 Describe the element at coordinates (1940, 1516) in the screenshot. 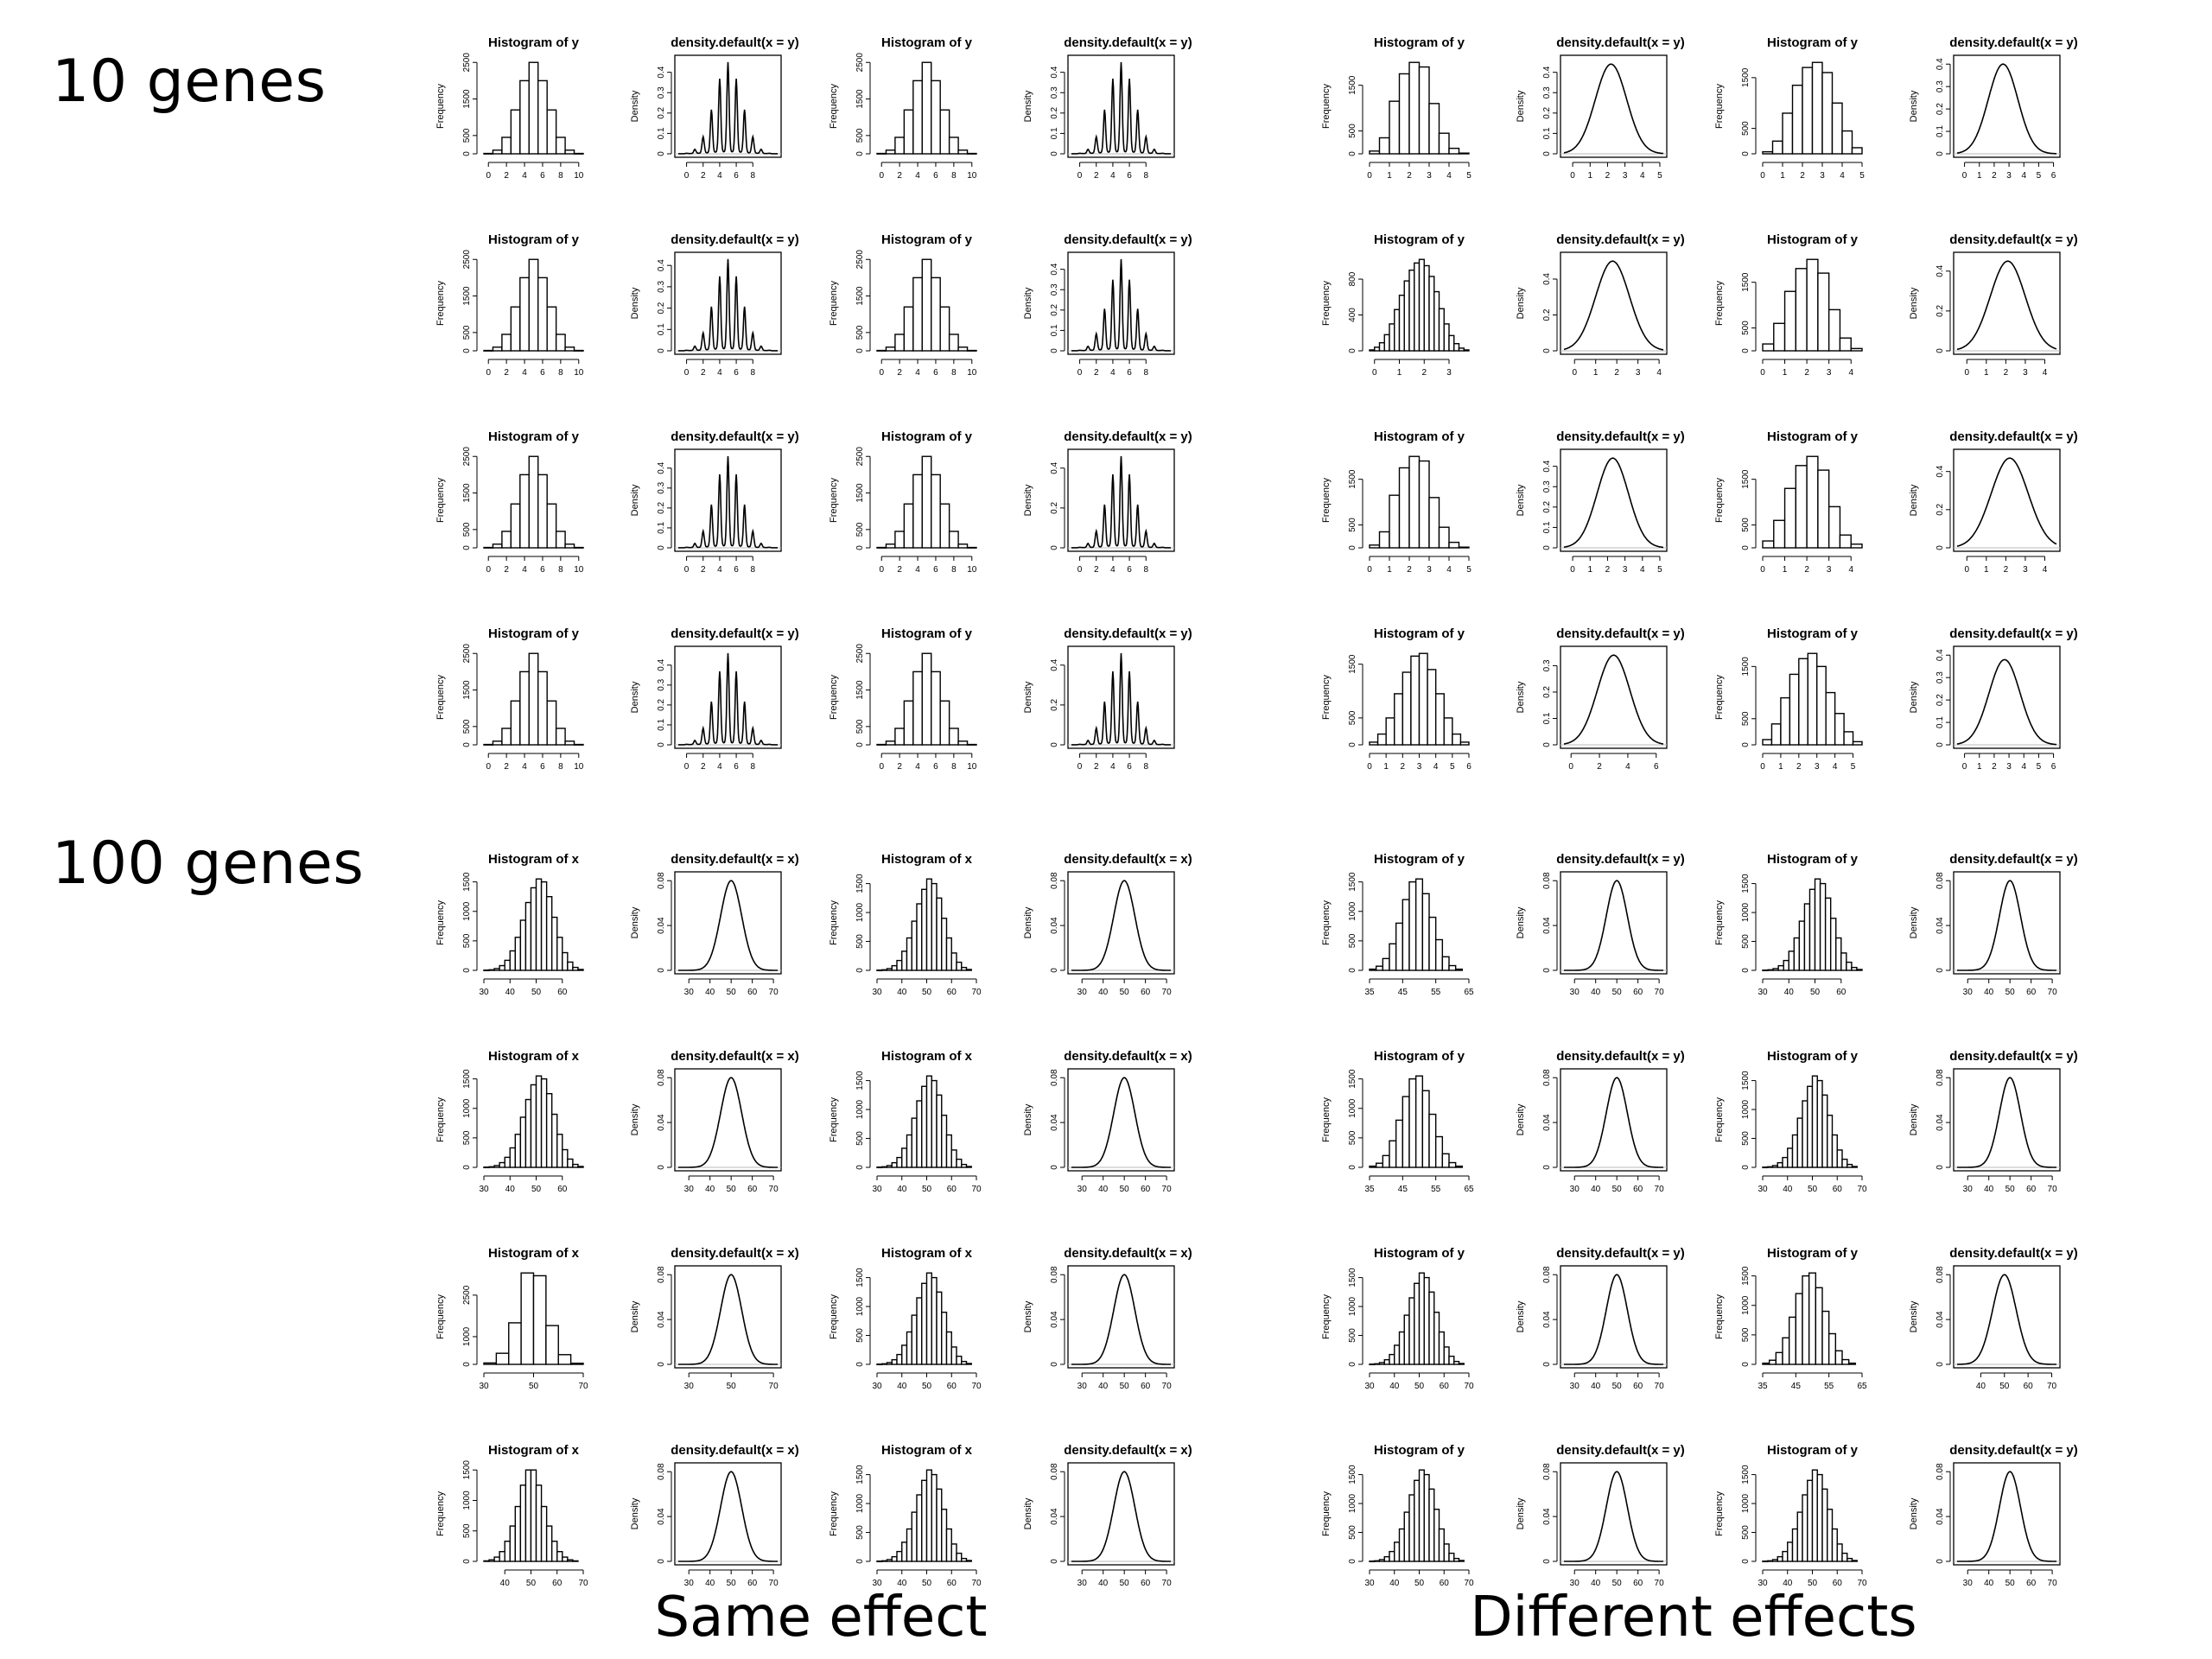

I see `y-tick-label: 0.04` at that location.